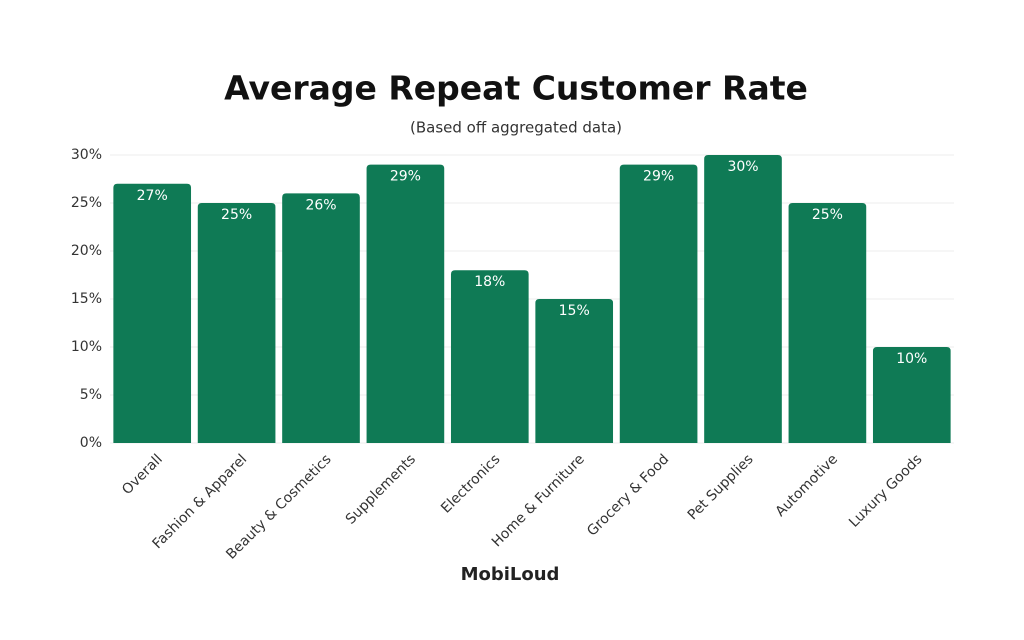 This screenshot has width=1024, height=640. Describe the element at coordinates (628, 495) in the screenshot. I see `x-tick-label: Grocery & Food` at that location.